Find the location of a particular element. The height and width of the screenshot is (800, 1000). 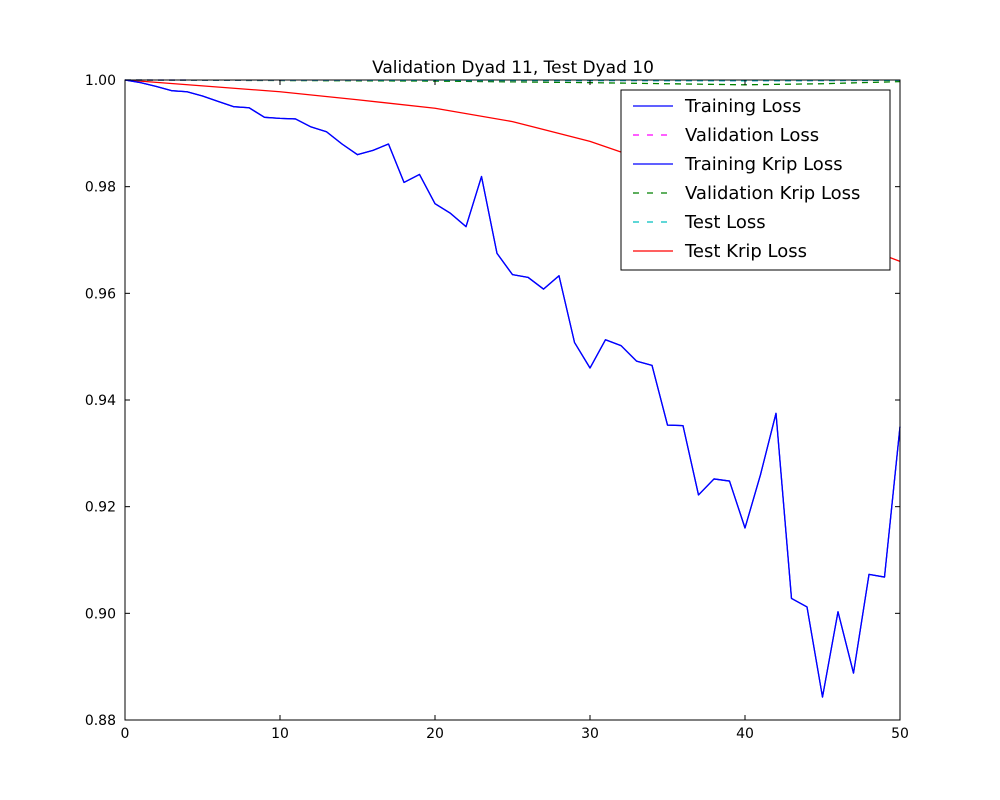

y-tick-label: 0.98 is located at coordinates (100, 188).